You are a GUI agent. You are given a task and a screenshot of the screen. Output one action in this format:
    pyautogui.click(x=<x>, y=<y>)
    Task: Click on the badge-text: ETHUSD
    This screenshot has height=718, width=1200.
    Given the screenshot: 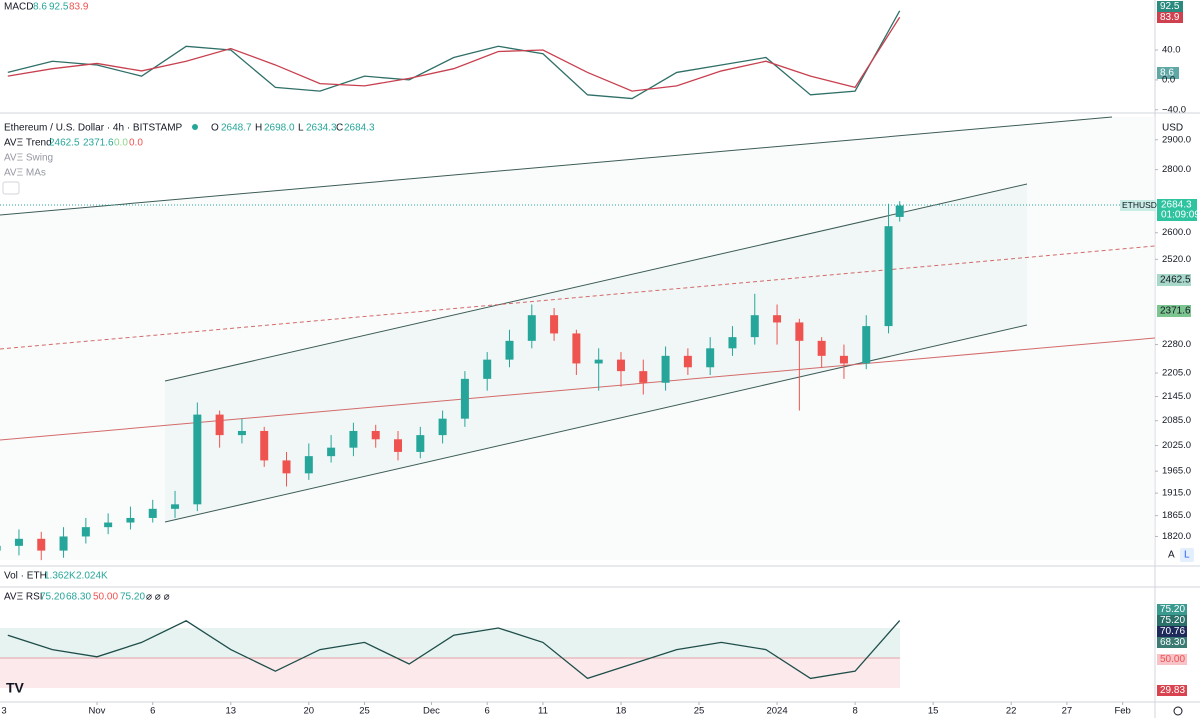 What is the action you would take?
    pyautogui.click(x=1139, y=205)
    